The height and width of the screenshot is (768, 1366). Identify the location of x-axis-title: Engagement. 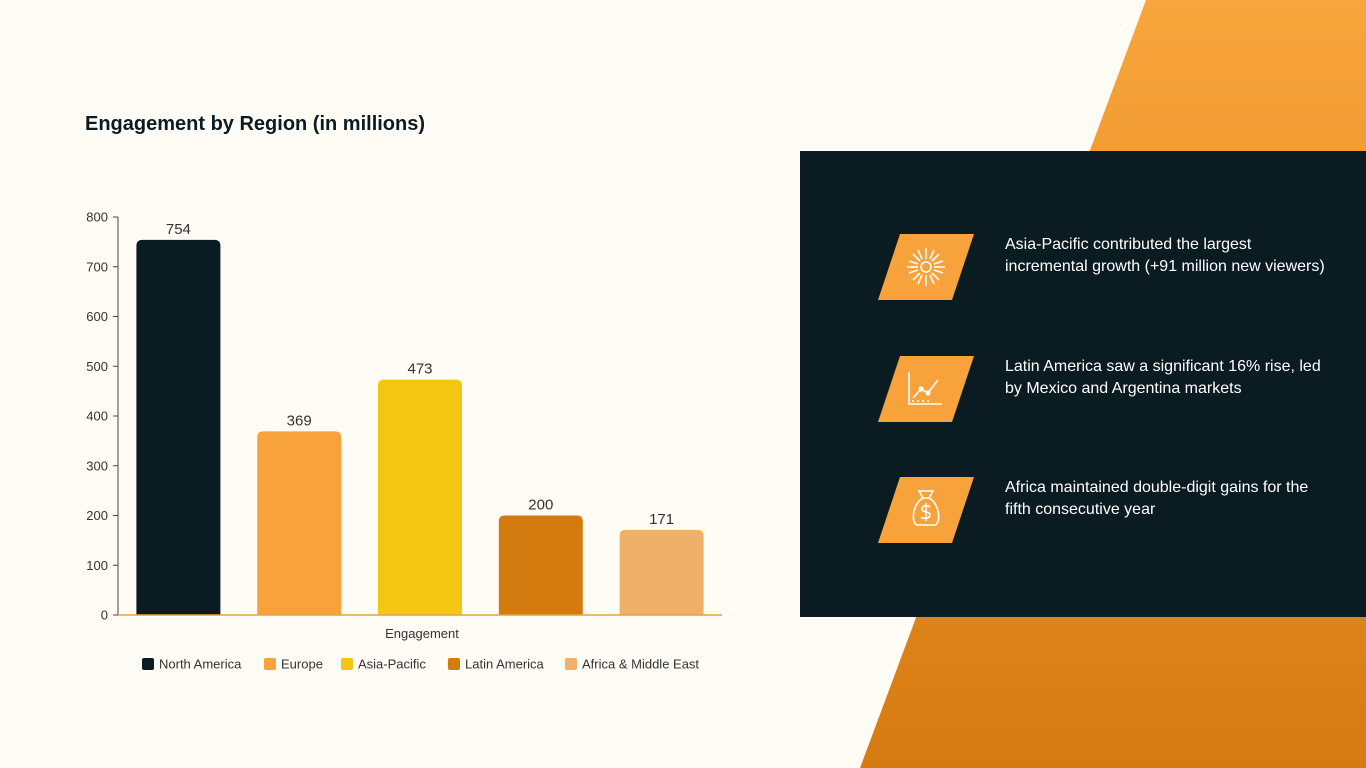
(422, 633).